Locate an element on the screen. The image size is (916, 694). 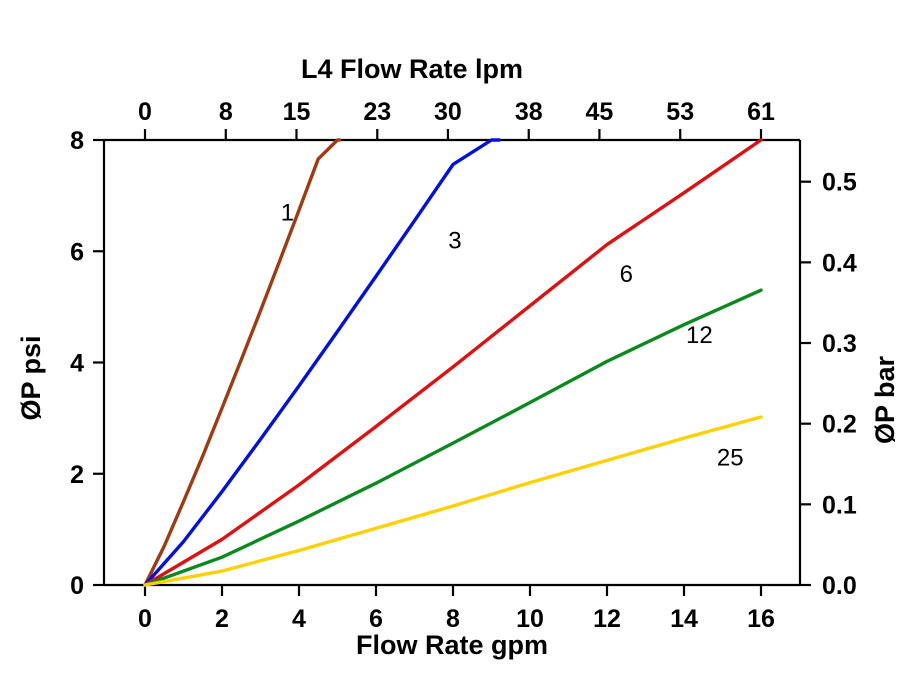
top-tick-label: 53 is located at coordinates (680, 112).